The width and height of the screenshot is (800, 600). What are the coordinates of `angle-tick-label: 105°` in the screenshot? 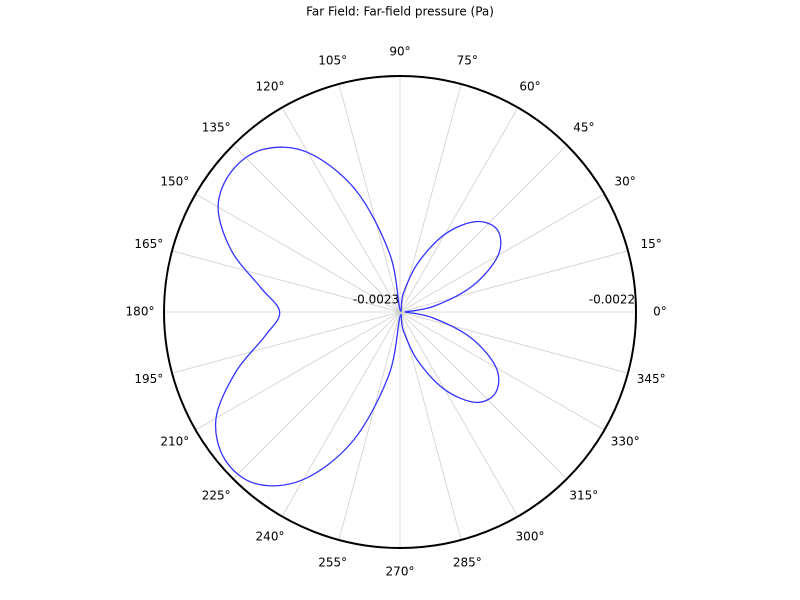 It's located at (332, 60).